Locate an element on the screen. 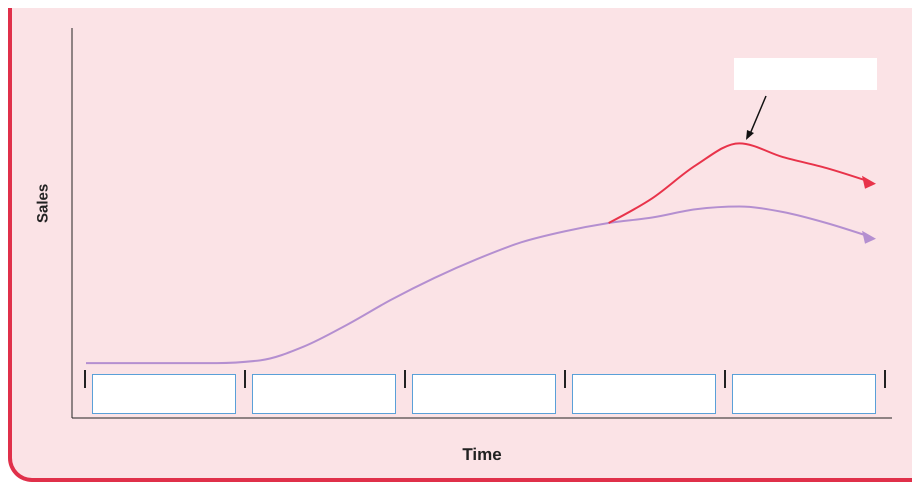 The width and height of the screenshot is (916, 488). x-axis-title: Time is located at coordinates (482, 454).